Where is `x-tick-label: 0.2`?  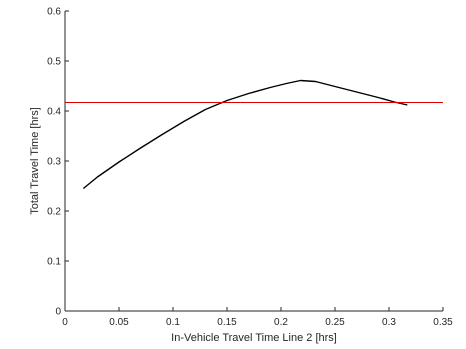
x-tick-label: 0.2 is located at coordinates (281, 322).